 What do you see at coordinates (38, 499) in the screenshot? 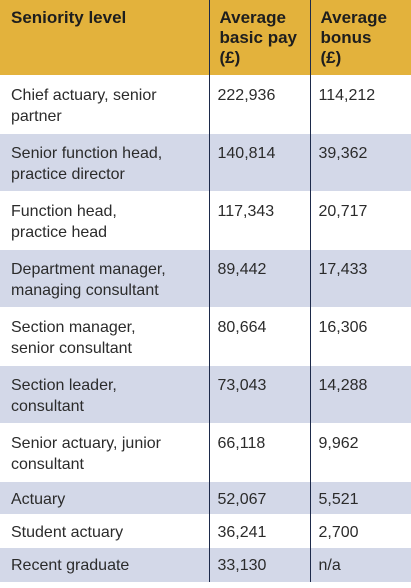
I see `level-line: Actuary` at bounding box center [38, 499].